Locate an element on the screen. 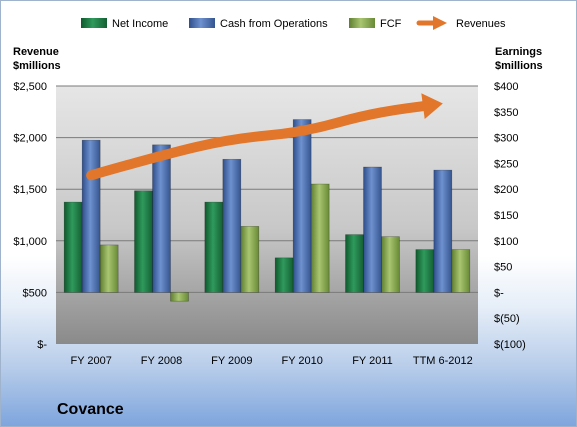 The height and width of the screenshot is (427, 577). left-axis-ticks: $- $500 $1,000 $1,500 $2,000 $2,500 is located at coordinates (30, 216).